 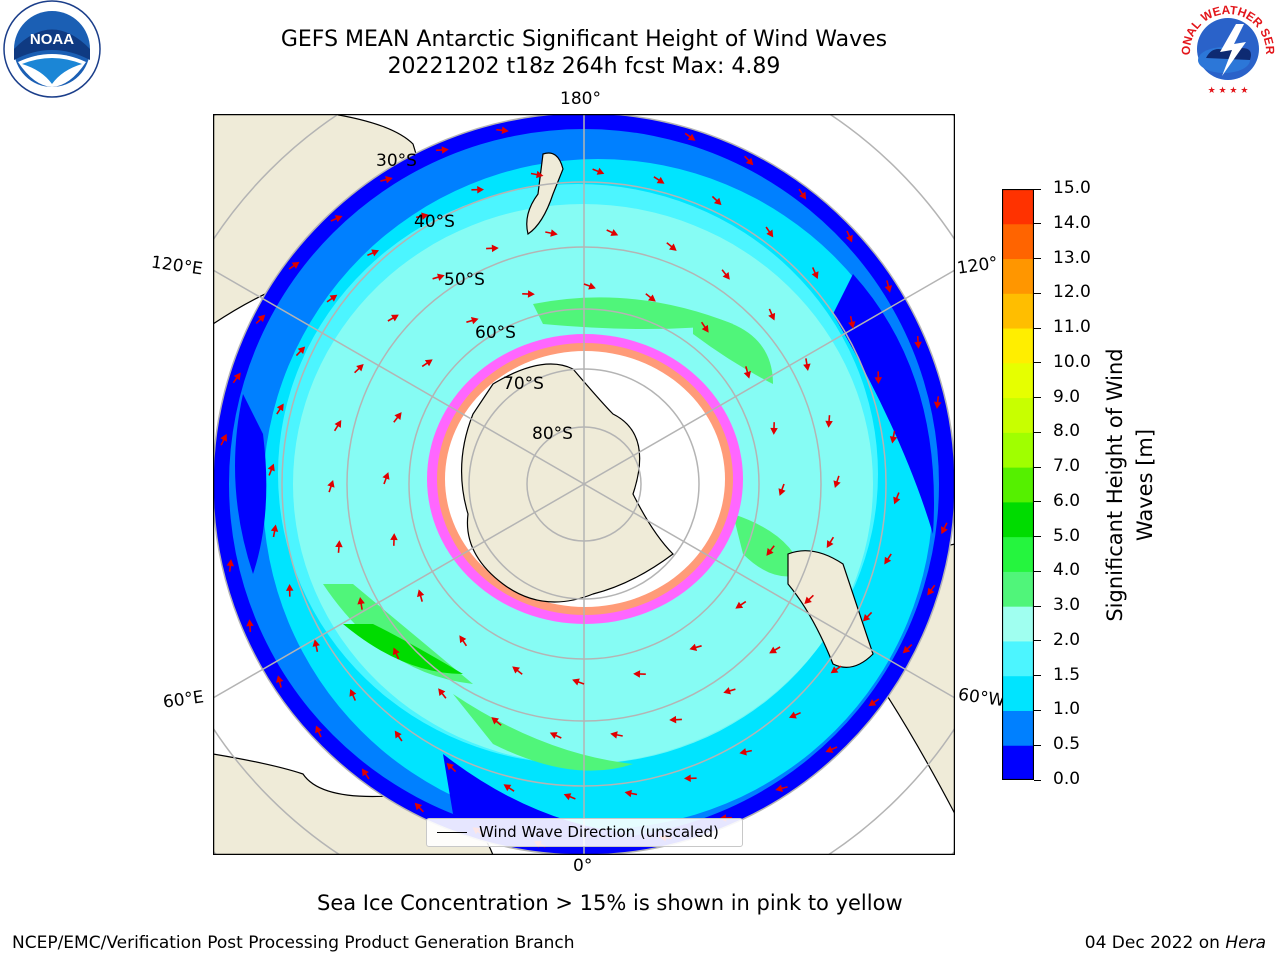 What do you see at coordinates (523, 384) in the screenshot?
I see `lat-label-70s: 70°S` at bounding box center [523, 384].